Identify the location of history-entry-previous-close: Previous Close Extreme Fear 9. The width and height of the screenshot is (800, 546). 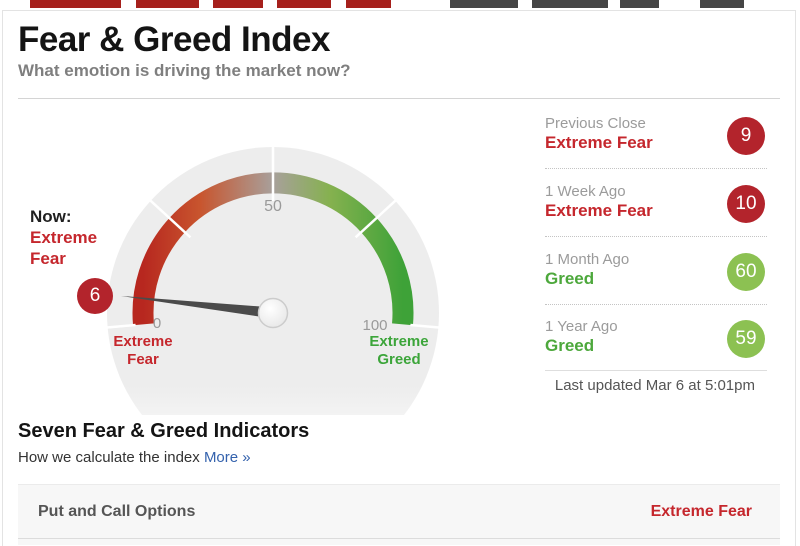
(656, 145).